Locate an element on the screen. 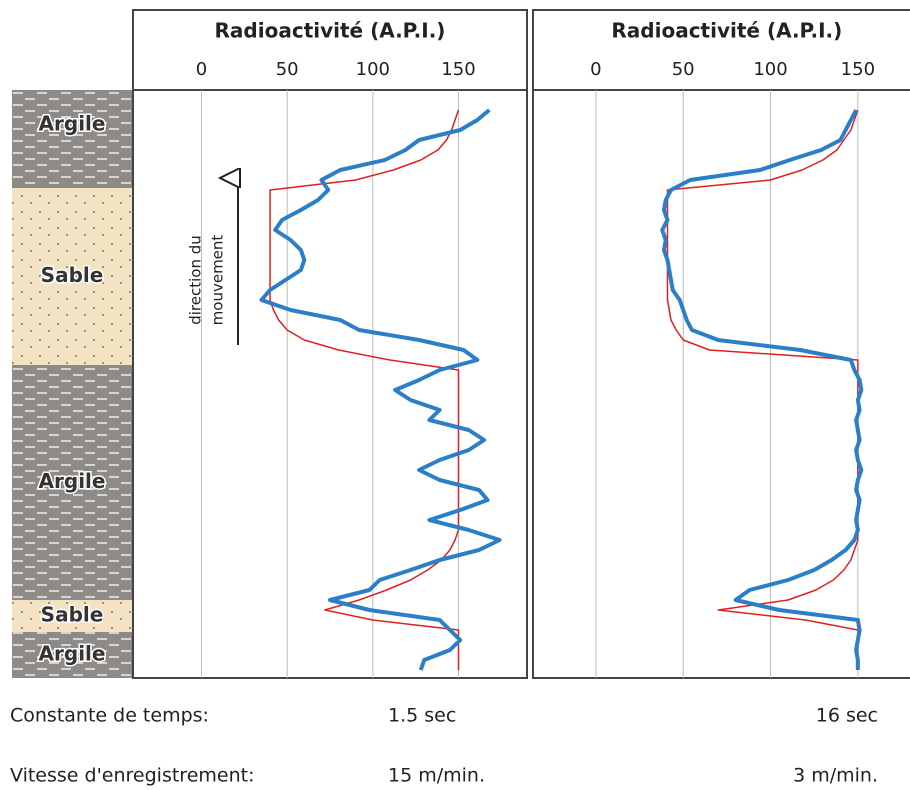  annotation: mouvement is located at coordinates (218, 280).